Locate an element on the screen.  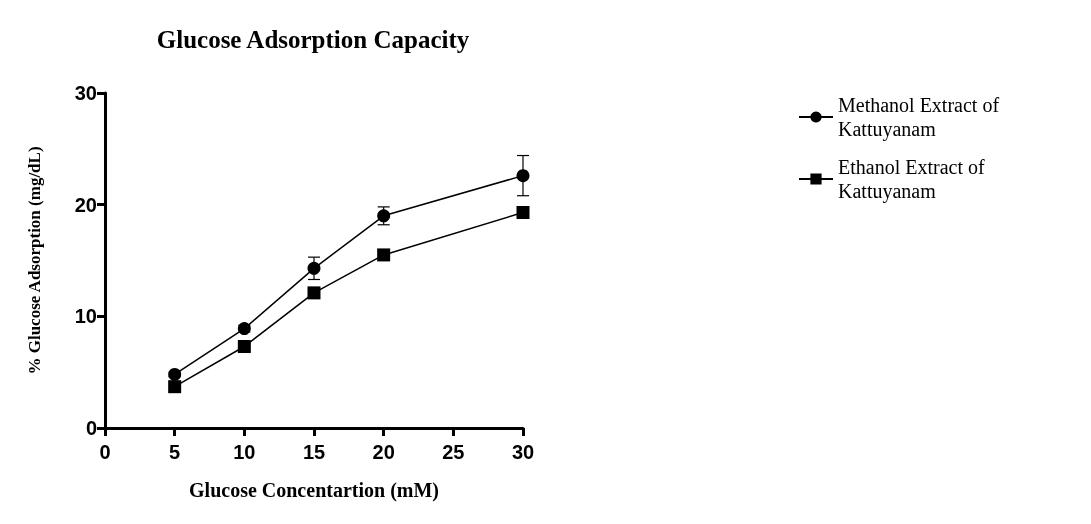
x-axis-title: Glucose Concentartion (mM) is located at coordinates (314, 490).